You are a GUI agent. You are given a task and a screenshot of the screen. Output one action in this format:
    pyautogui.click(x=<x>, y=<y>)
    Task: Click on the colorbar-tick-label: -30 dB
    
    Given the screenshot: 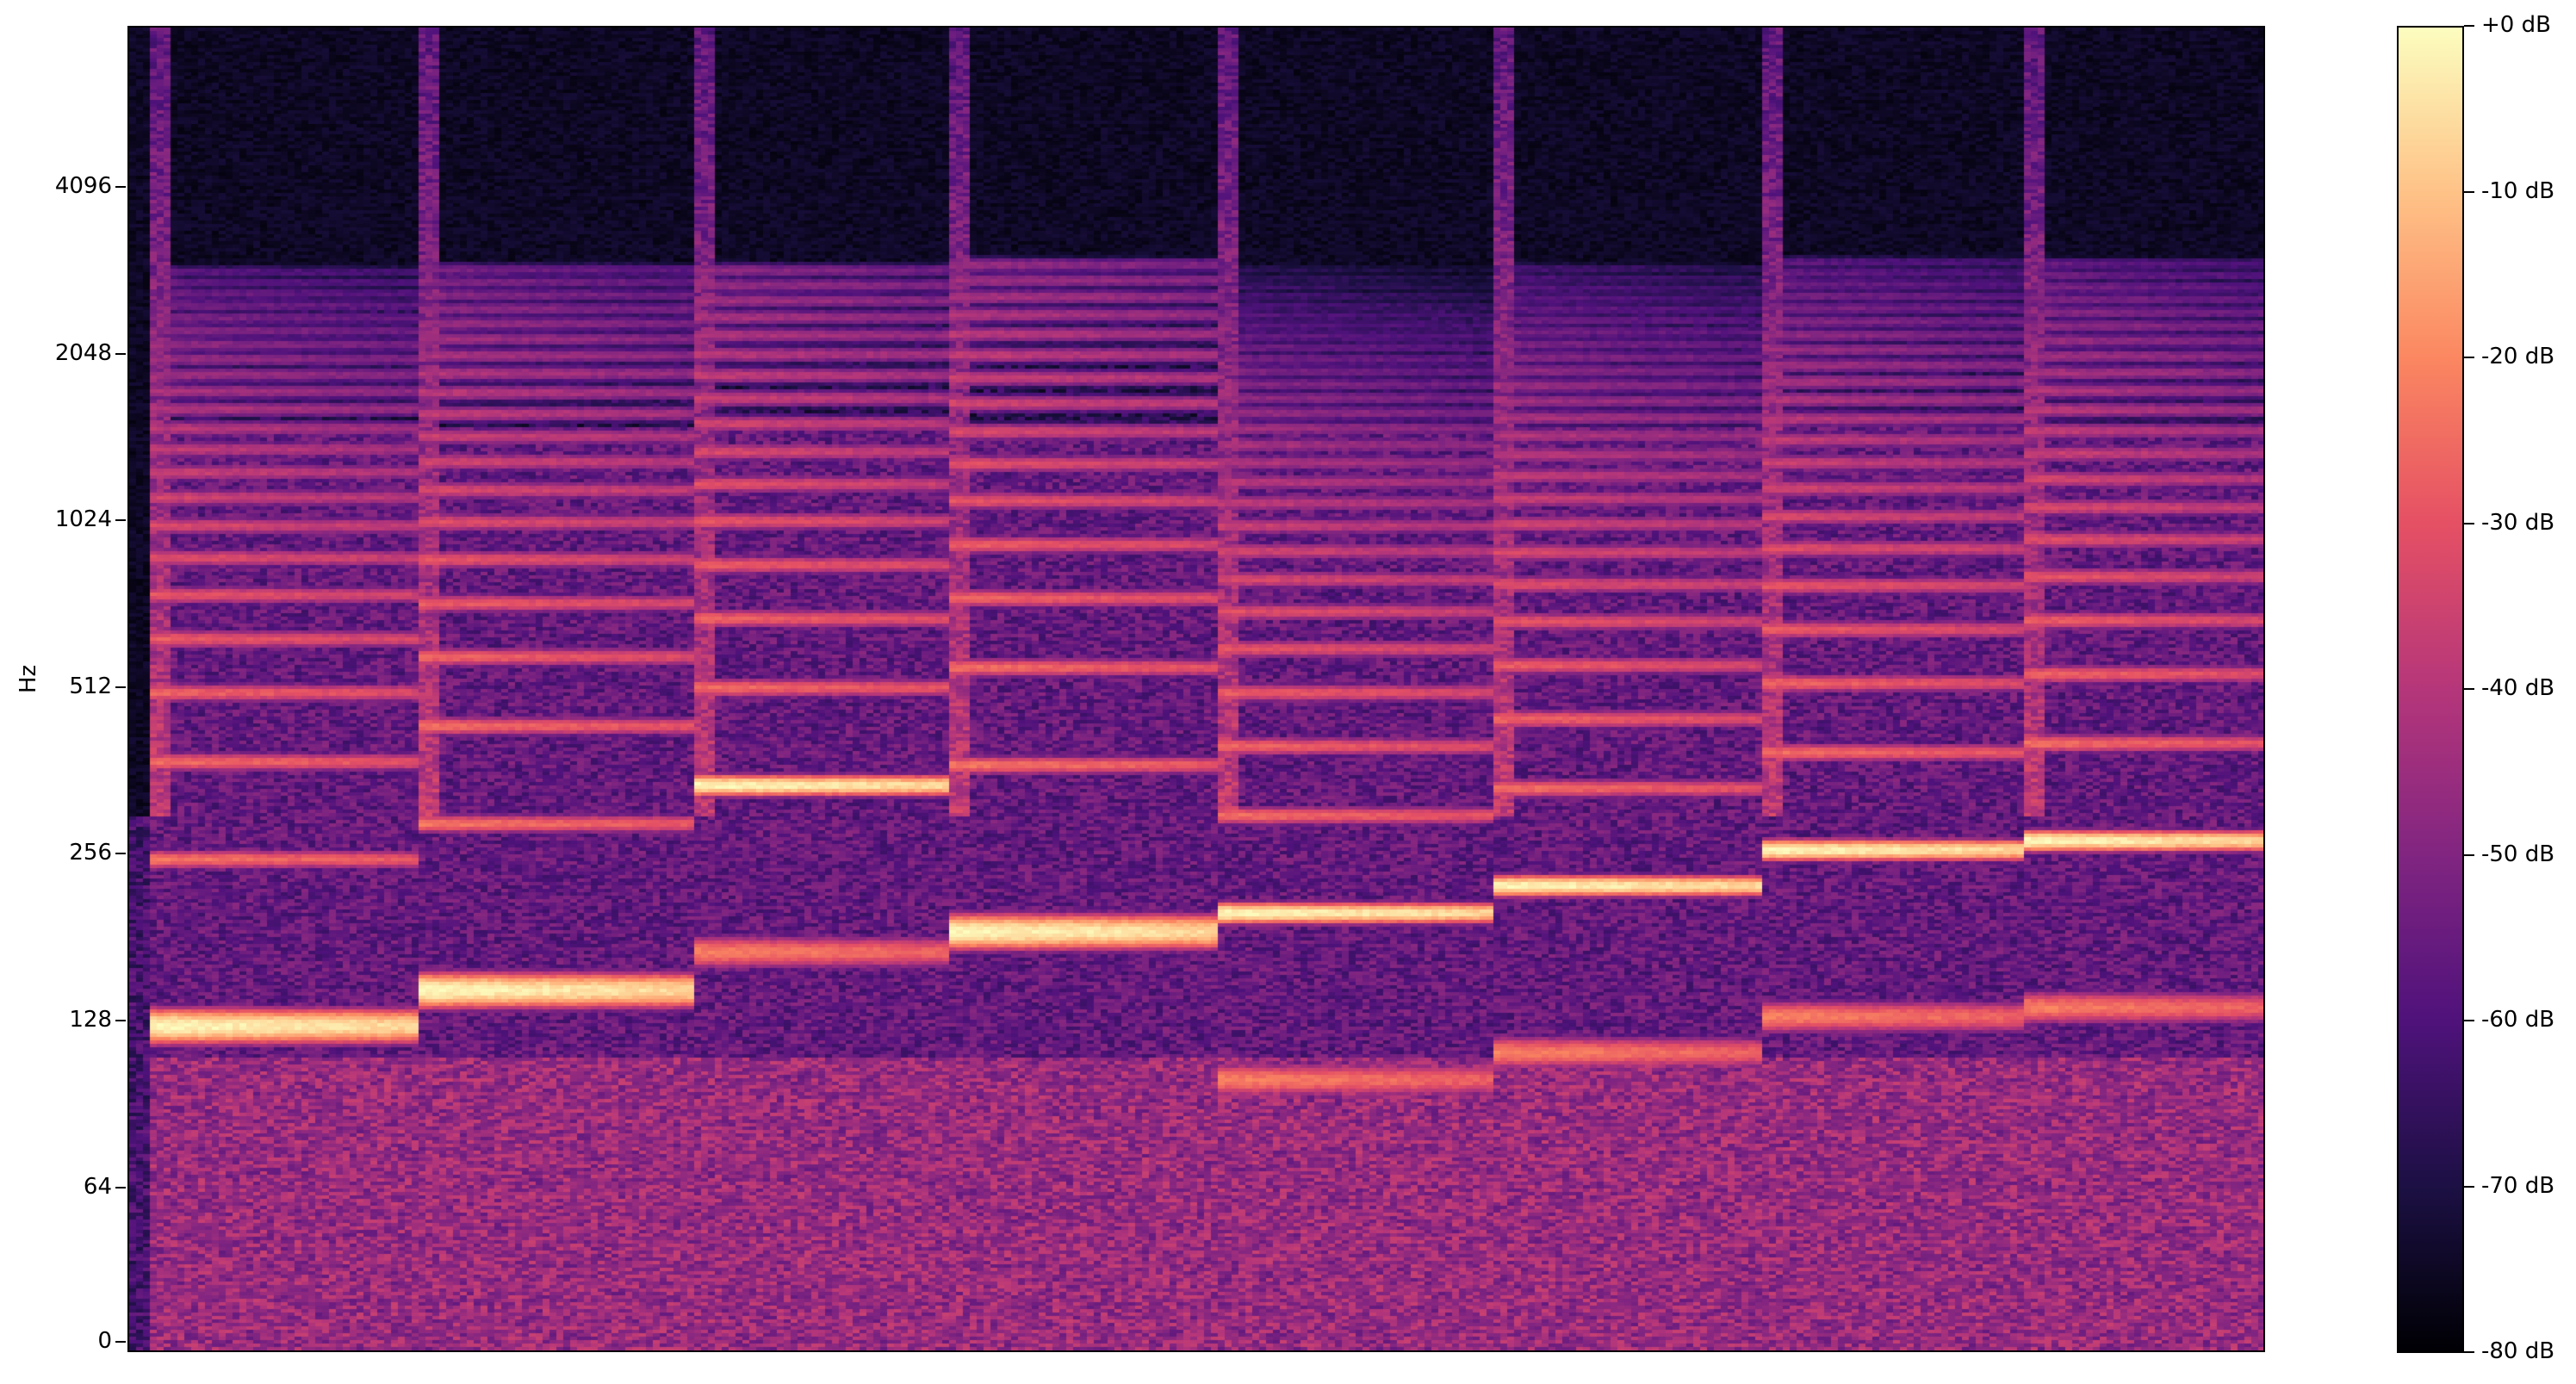 What is the action you would take?
    pyautogui.click(x=2518, y=522)
    